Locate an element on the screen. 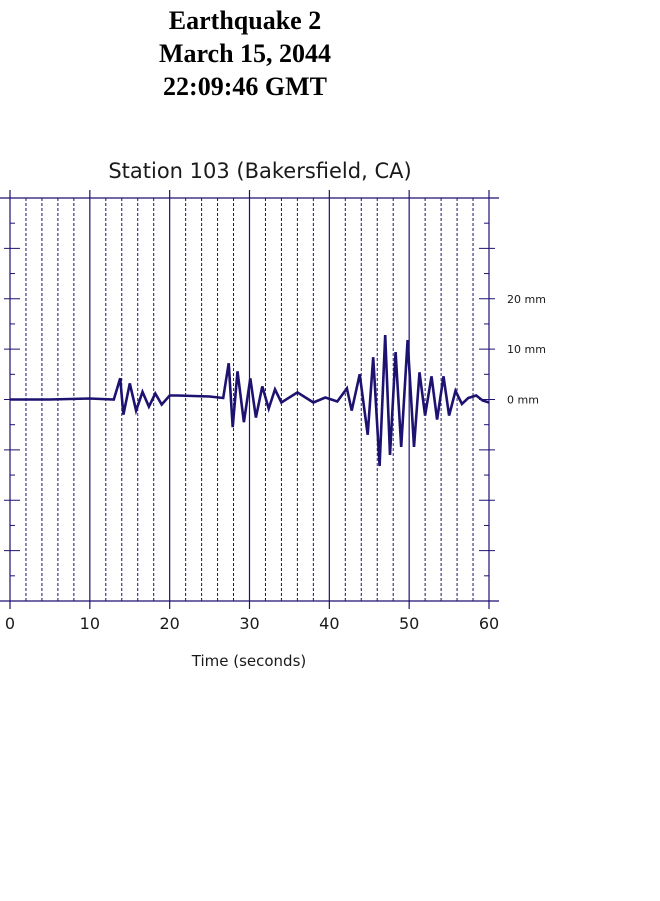  chart-title: Station 103 (Bakersfield, CA) is located at coordinates (259, 171).